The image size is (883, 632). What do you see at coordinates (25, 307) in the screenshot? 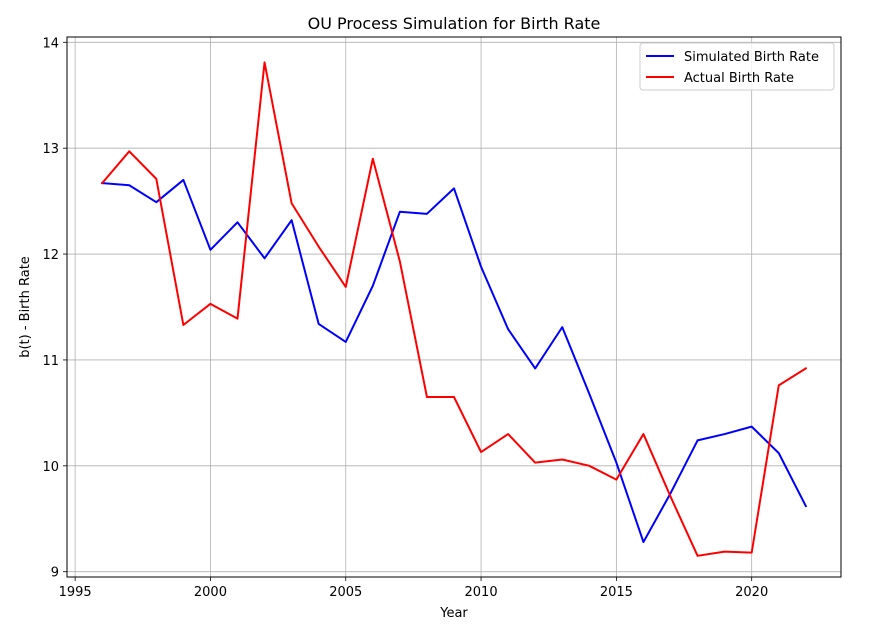
I see `y-axis-title: b(t) - Birth Rate` at bounding box center [25, 307].